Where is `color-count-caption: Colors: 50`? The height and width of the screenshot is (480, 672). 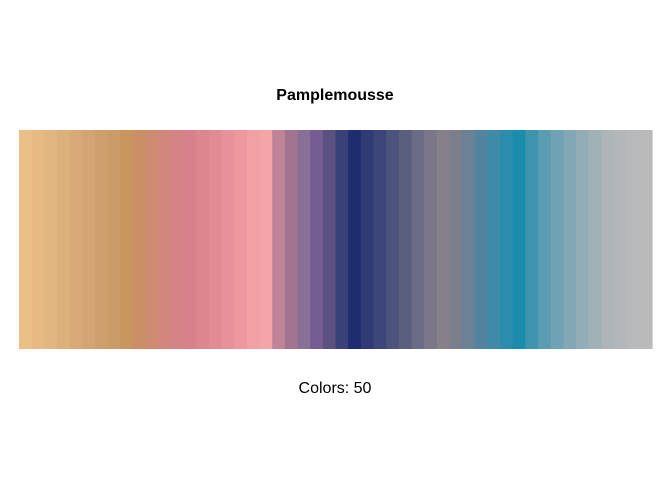 color-count-caption: Colors: 50 is located at coordinates (335, 388).